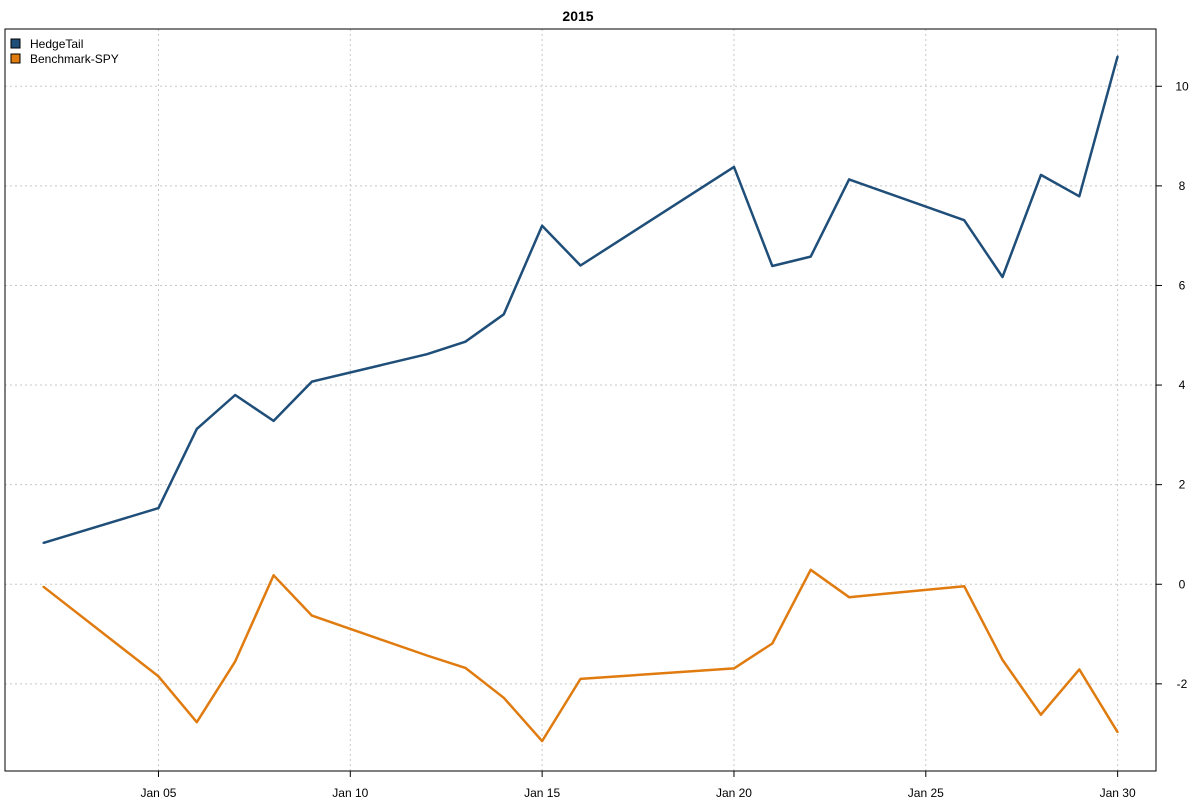 Image resolution: width=1200 pixels, height=805 pixels. I want to click on x-tick-label: Jan 05, so click(158, 793).